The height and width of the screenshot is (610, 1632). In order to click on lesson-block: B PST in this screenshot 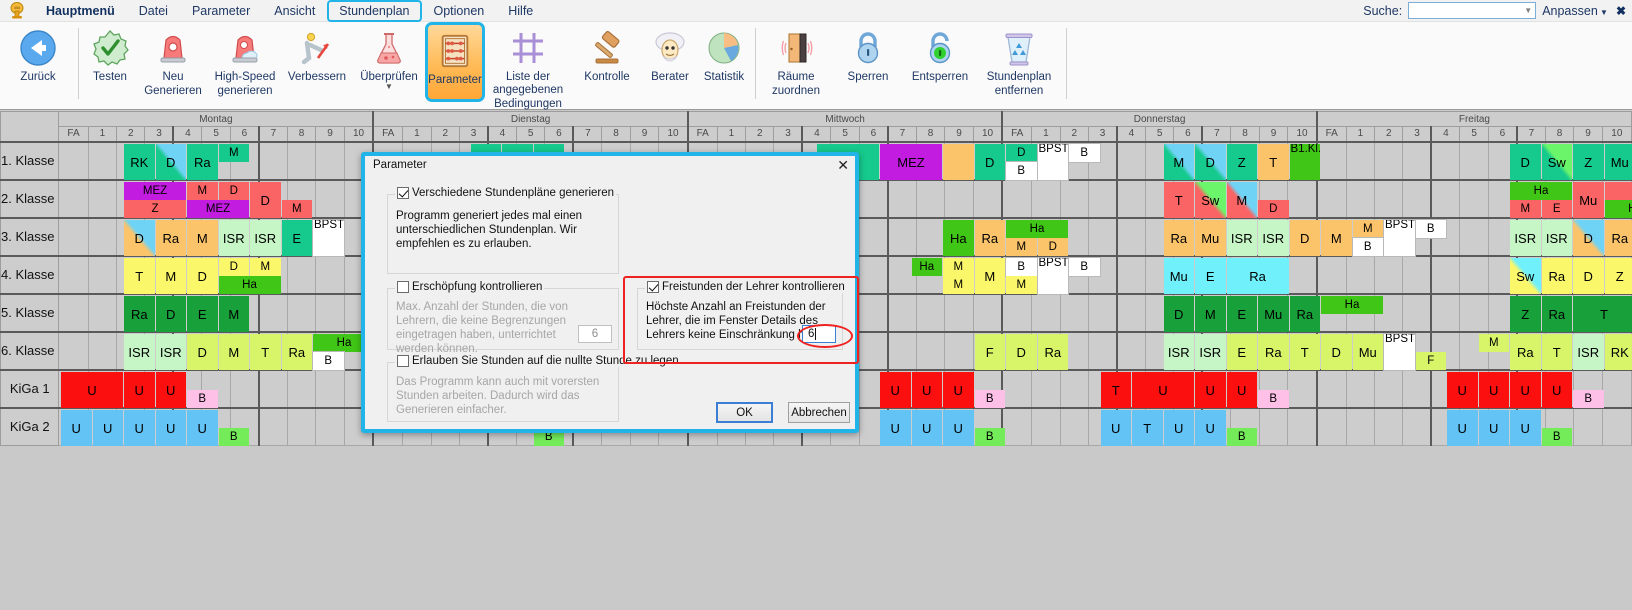, I will do `click(1052, 162)`.